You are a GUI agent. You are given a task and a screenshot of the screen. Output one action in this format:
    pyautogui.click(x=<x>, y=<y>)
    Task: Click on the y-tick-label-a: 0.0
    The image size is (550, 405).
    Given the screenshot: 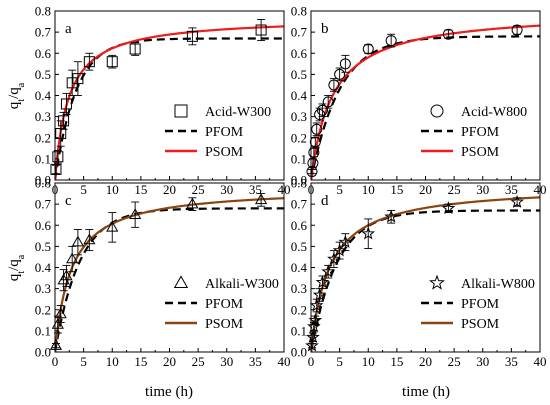 What is the action you would take?
    pyautogui.click(x=43, y=180)
    